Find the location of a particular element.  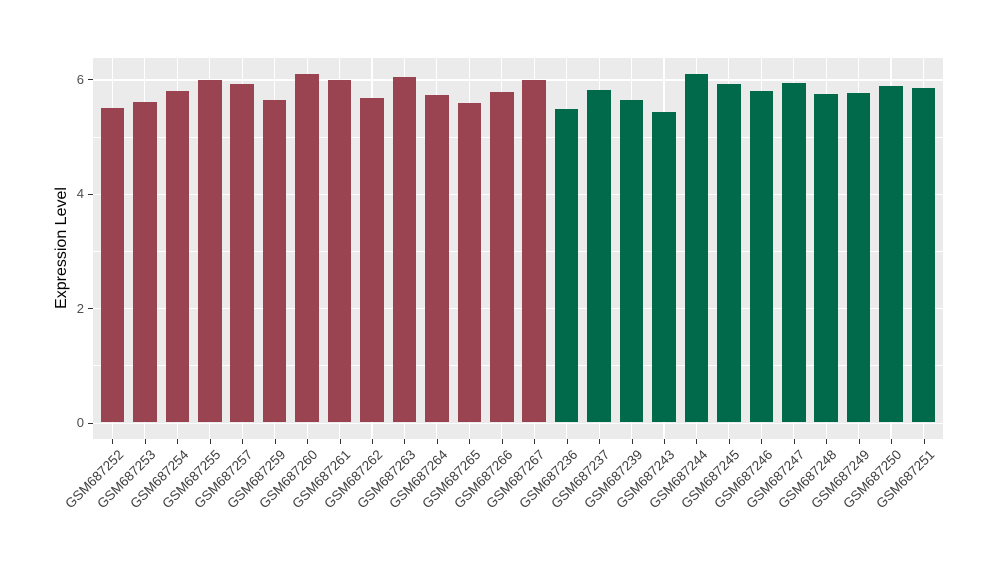

y-tick-label: 4 is located at coordinates (80, 194).